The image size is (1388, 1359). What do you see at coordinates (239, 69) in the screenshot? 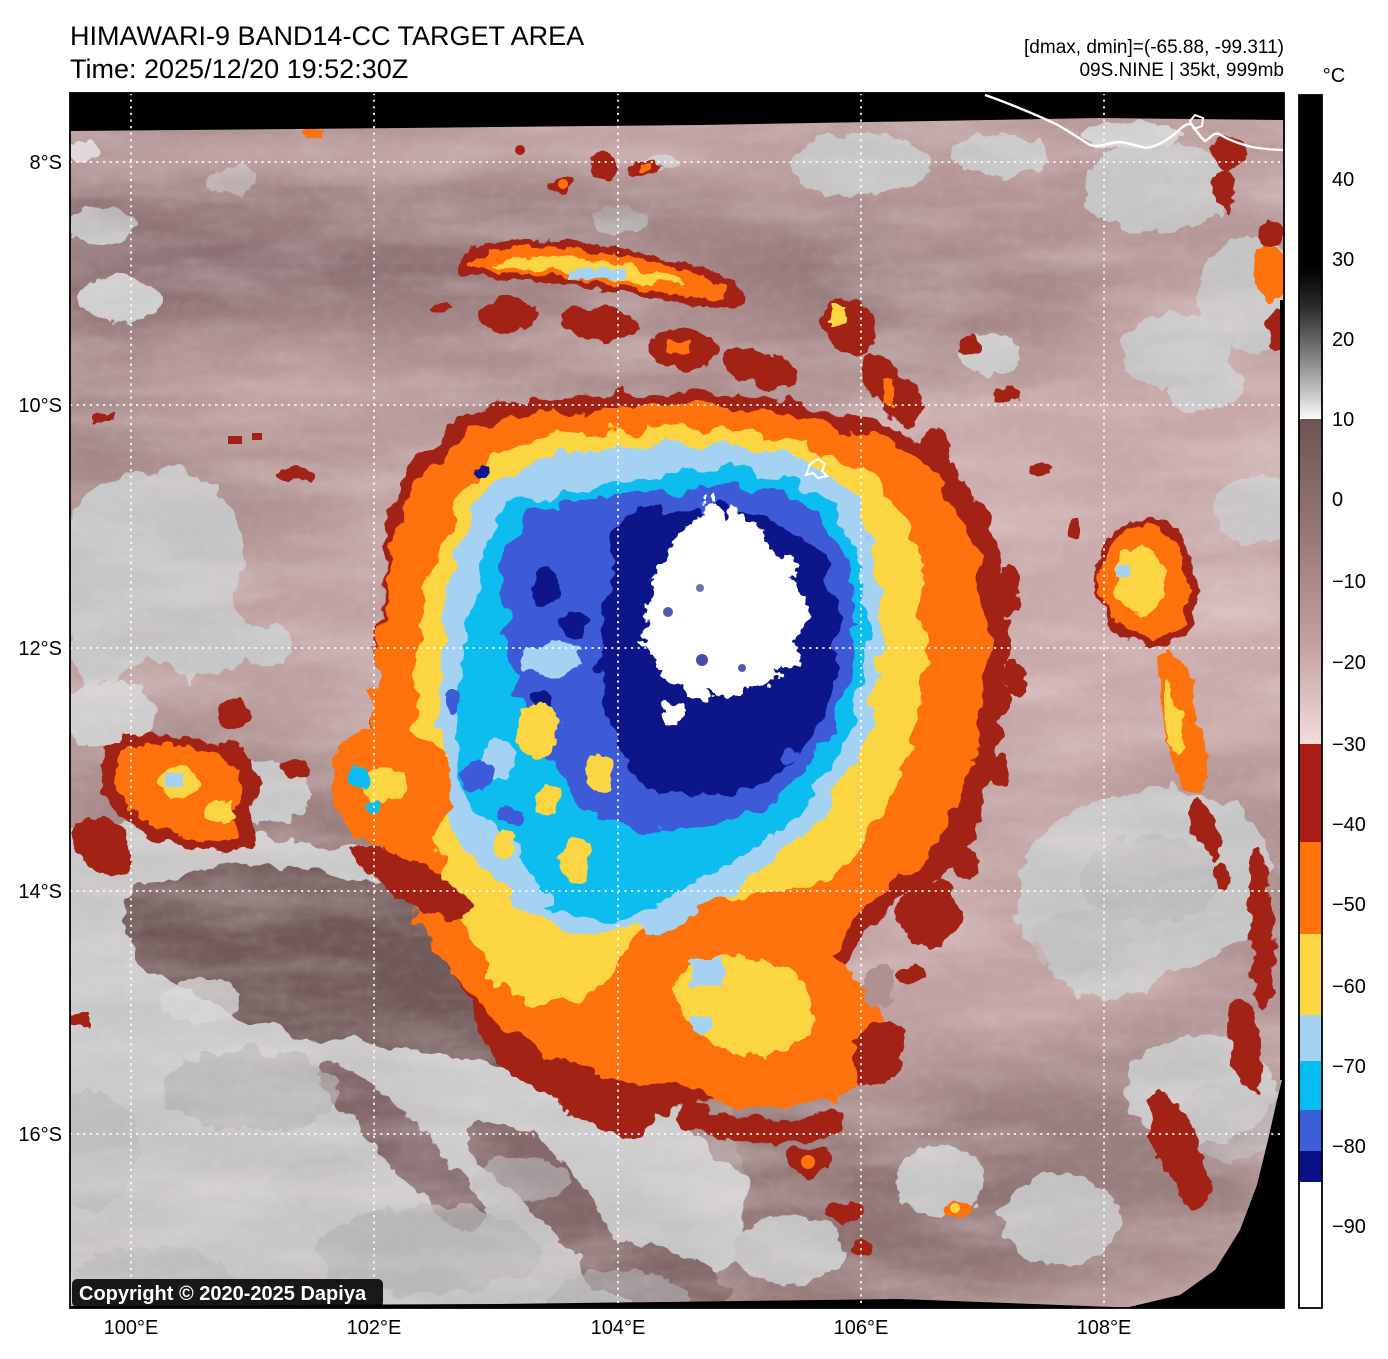
I see `svg-text: Time: 2025/12/20 19:52:30Z` at bounding box center [239, 69].